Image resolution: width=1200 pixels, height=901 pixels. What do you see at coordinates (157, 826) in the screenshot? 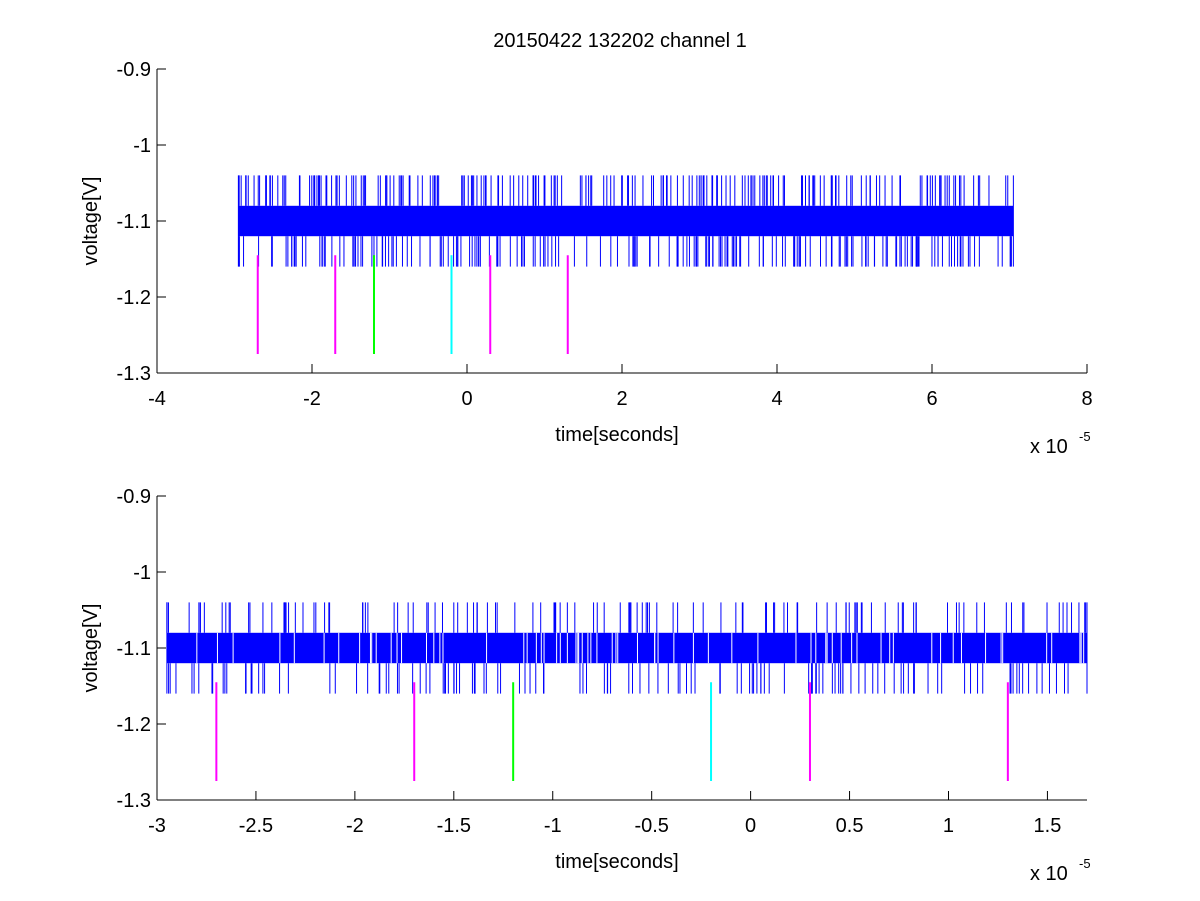
I see `x-tick-label: -3` at bounding box center [157, 826].